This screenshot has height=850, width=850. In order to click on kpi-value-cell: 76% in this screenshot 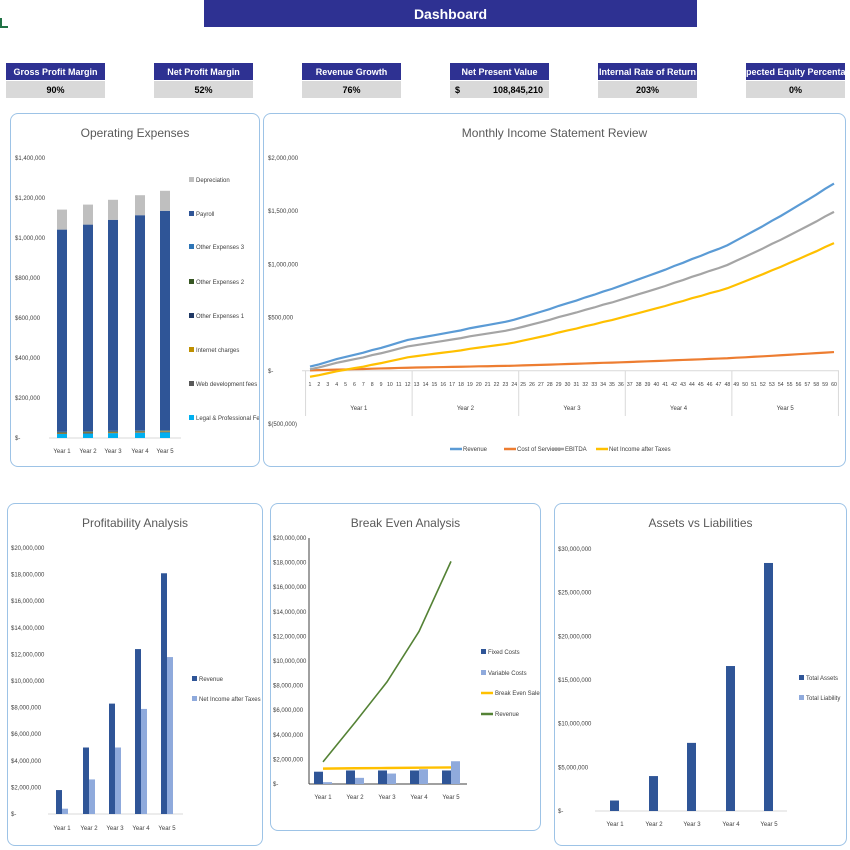, I will do `click(351, 89)`.